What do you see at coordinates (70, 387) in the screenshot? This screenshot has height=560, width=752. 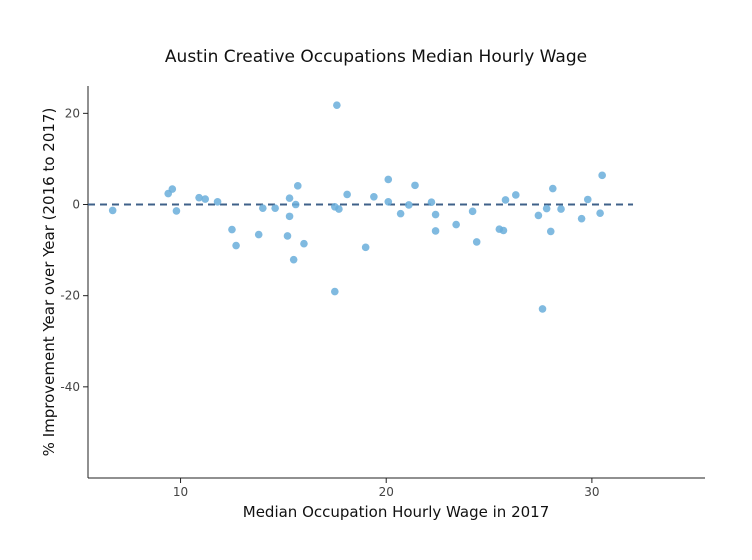 I see `y-tick-label: -40` at bounding box center [70, 387].